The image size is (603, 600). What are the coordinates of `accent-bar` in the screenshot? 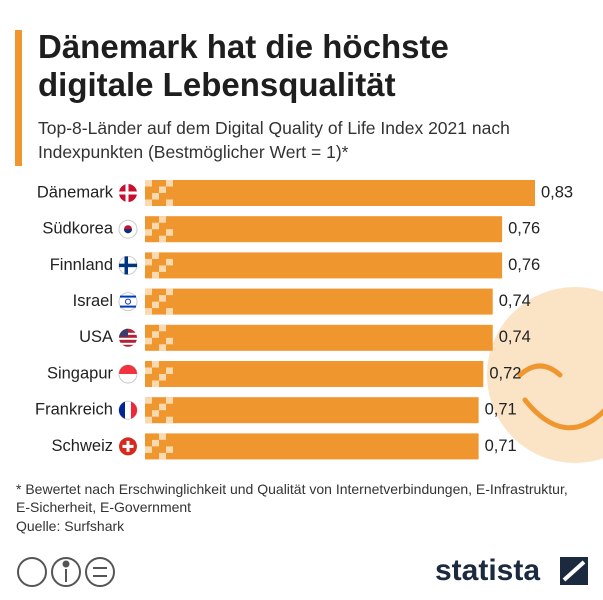 It's located at (18, 98).